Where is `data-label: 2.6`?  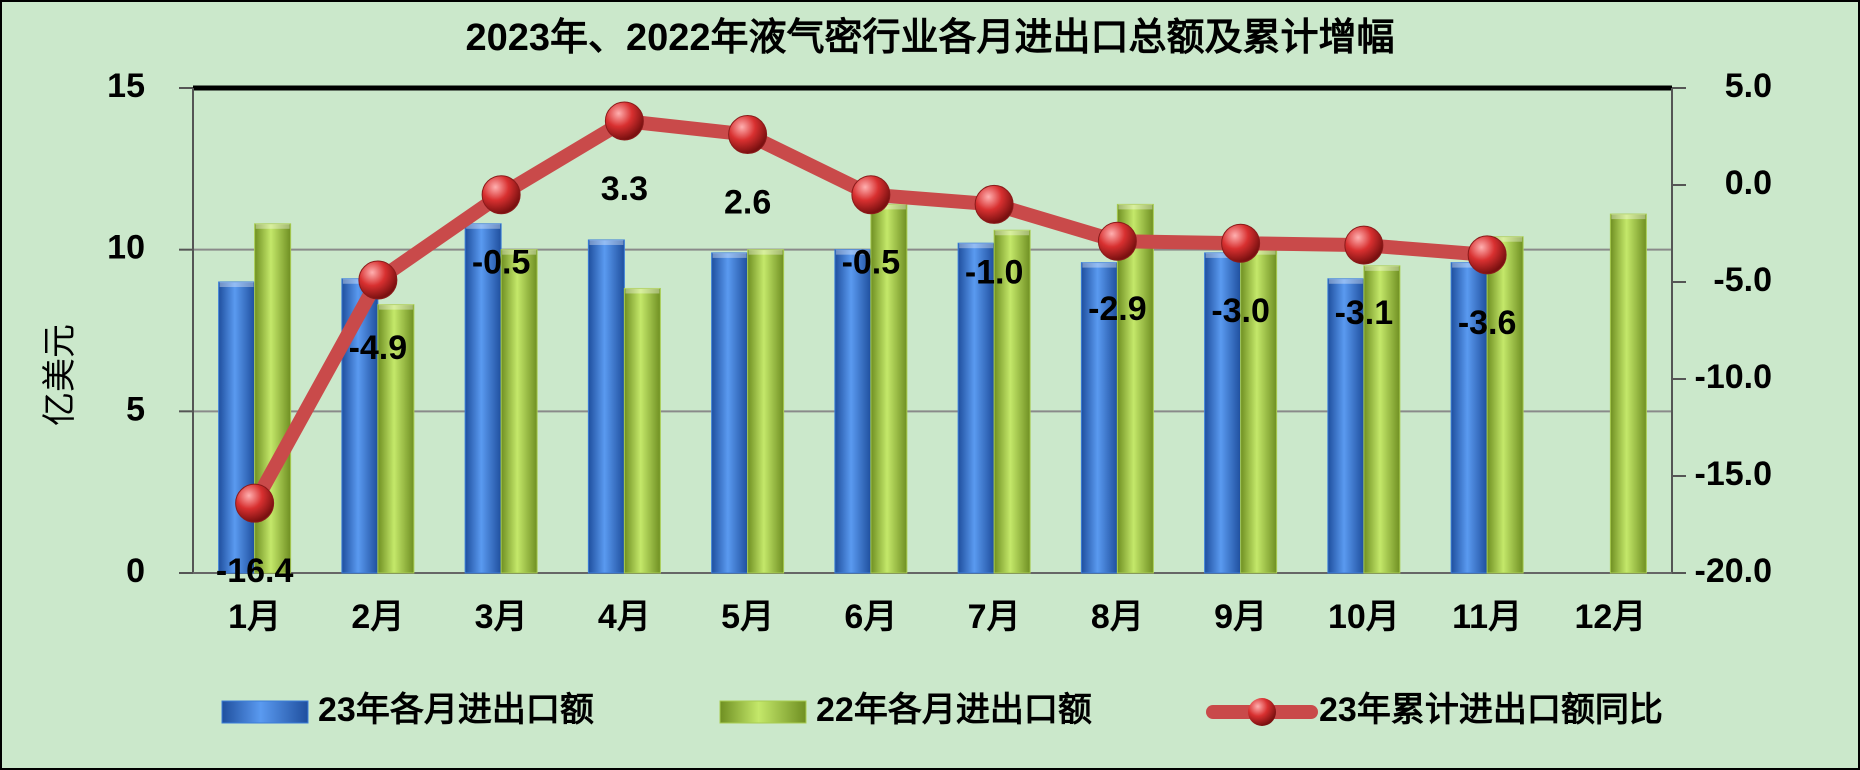
data-label: 2.6 is located at coordinates (747, 203).